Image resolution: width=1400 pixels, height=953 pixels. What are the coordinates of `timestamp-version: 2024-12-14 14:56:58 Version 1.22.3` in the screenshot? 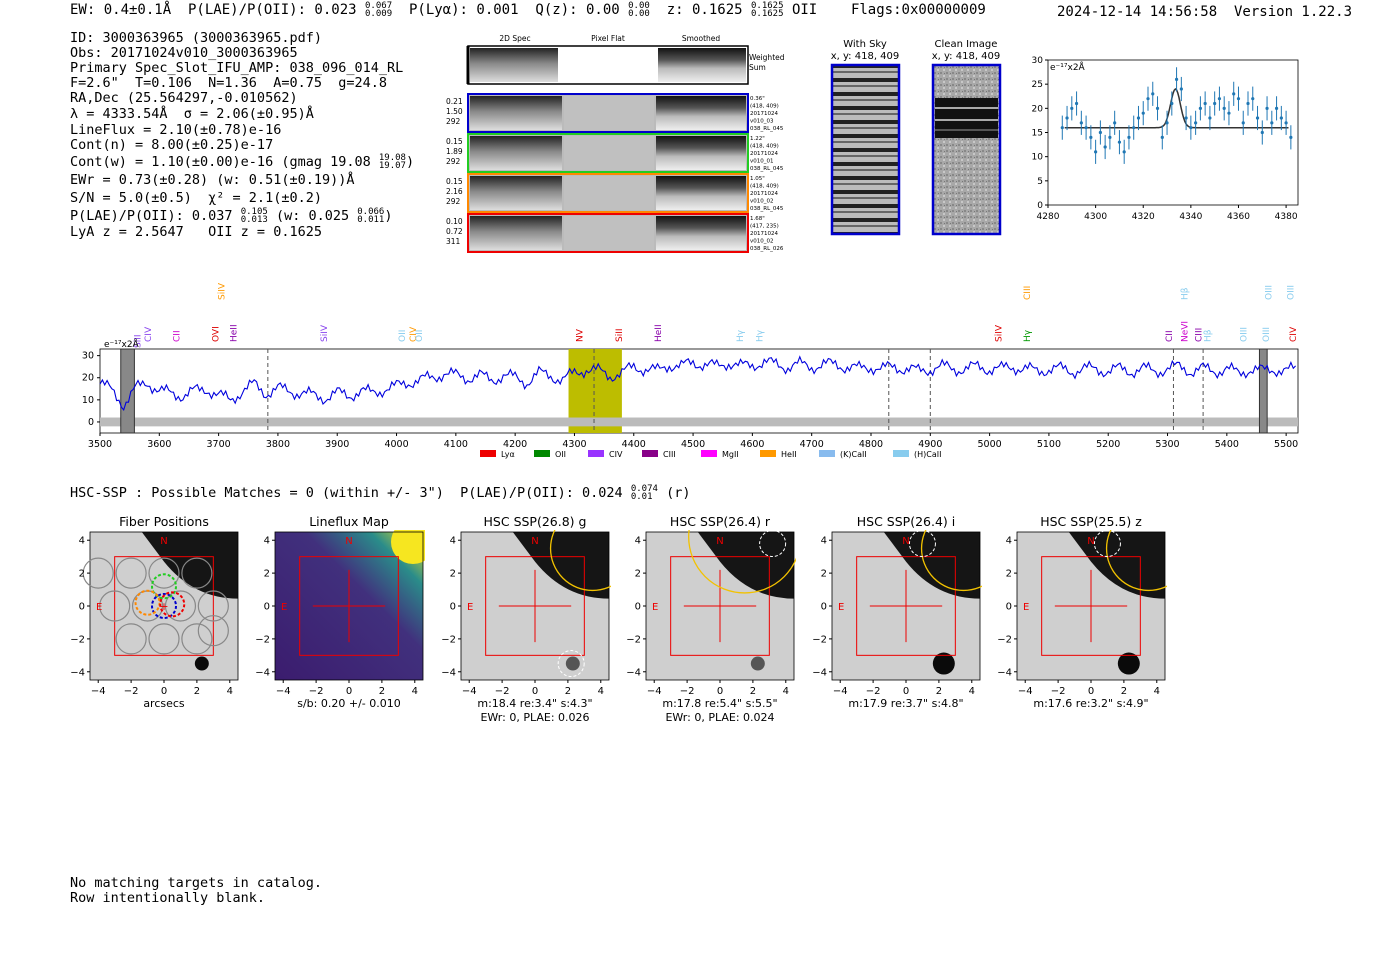 It's located at (1205, 12).